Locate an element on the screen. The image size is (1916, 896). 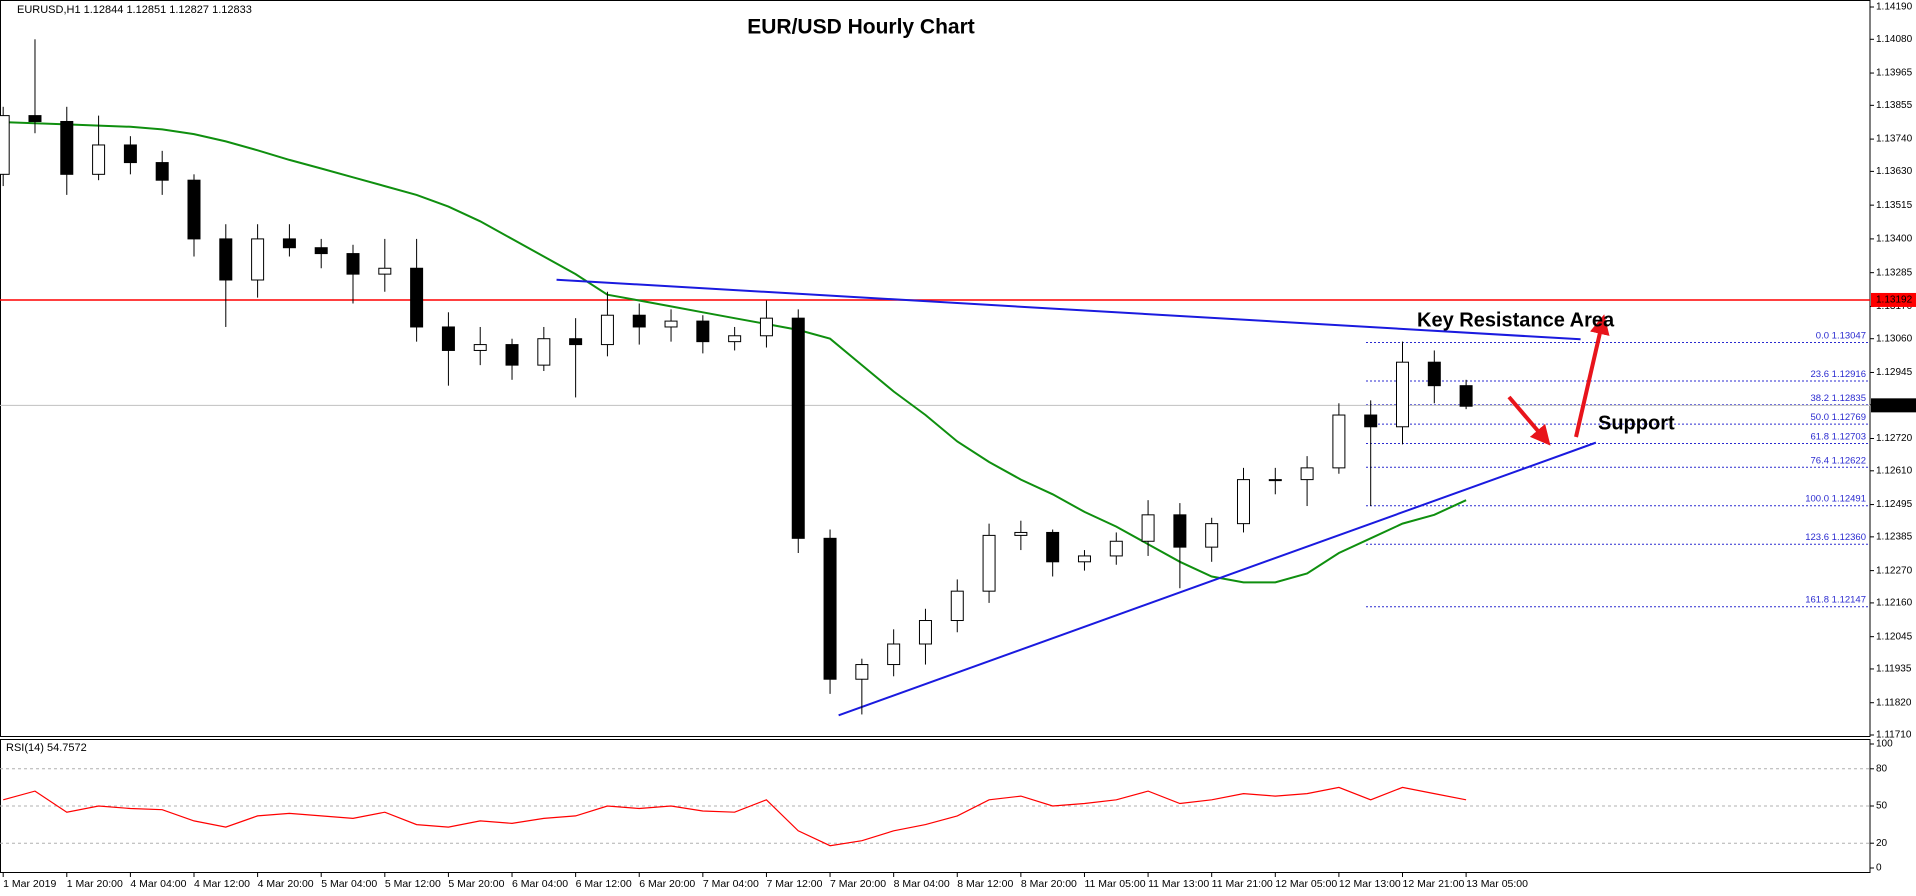
fib-label: 100.0 1.12491 is located at coordinates (1835, 498).